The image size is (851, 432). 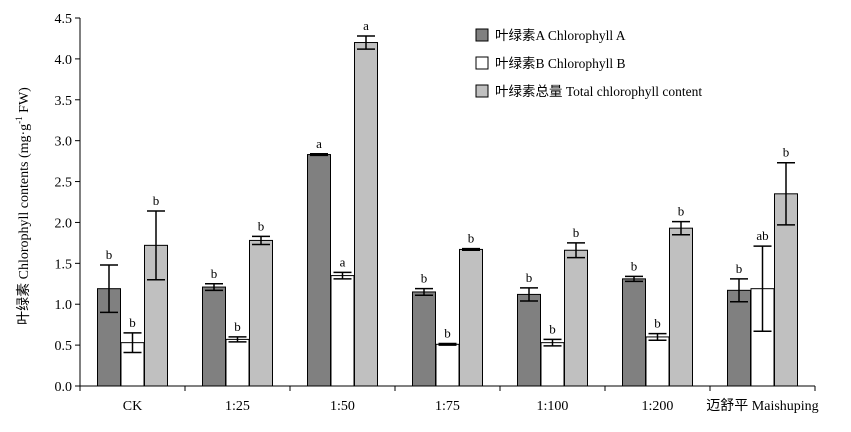 I want to click on y-tick-label: 1.5, so click(x=64, y=264).